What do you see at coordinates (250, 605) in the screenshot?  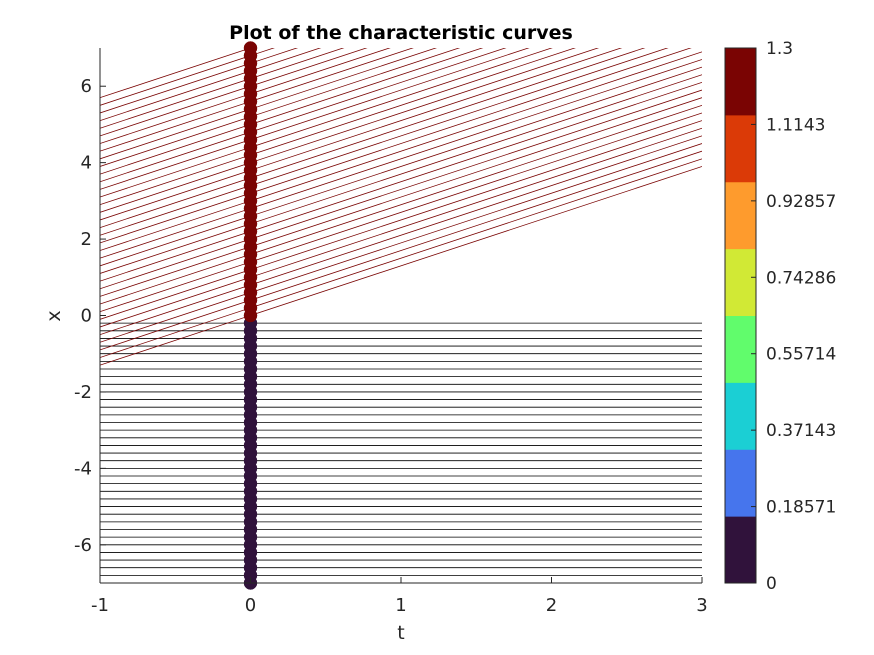 I see `x-tick-label: 0` at bounding box center [250, 605].